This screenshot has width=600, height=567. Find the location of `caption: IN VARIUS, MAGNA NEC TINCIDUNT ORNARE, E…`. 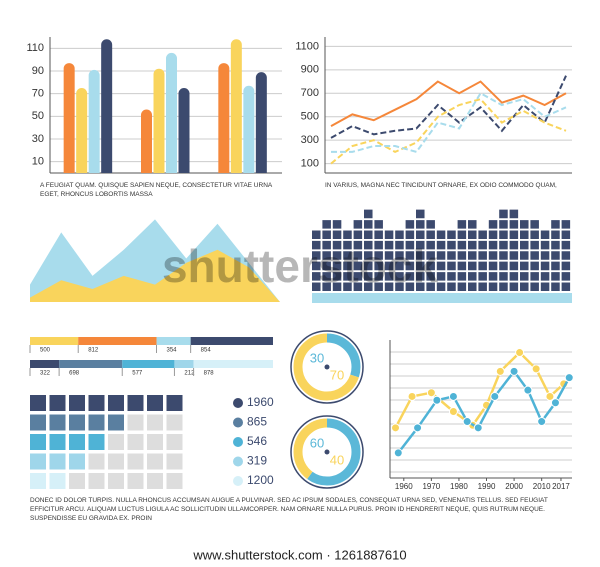

caption: IN VARIUS, MAGNA NEC TINCIDUNT ORNARE, E… is located at coordinates (441, 185).